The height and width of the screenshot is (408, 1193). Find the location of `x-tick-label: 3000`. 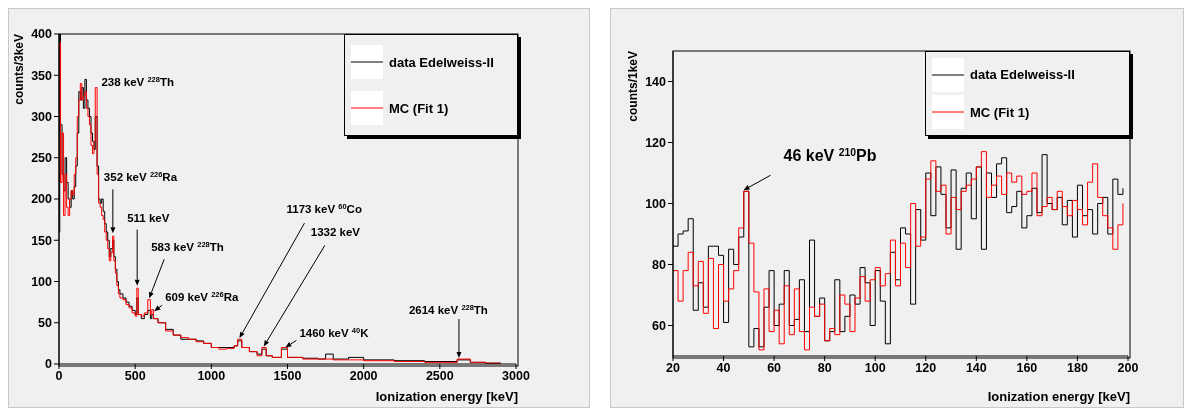

x-tick-label: 3000 is located at coordinates (516, 375).